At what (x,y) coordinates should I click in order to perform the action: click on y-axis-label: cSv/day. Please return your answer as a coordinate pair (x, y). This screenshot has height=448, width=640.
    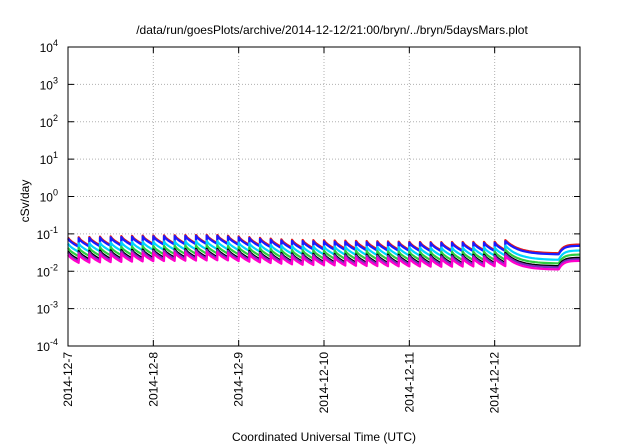
    Looking at the image, I should click on (25, 201).